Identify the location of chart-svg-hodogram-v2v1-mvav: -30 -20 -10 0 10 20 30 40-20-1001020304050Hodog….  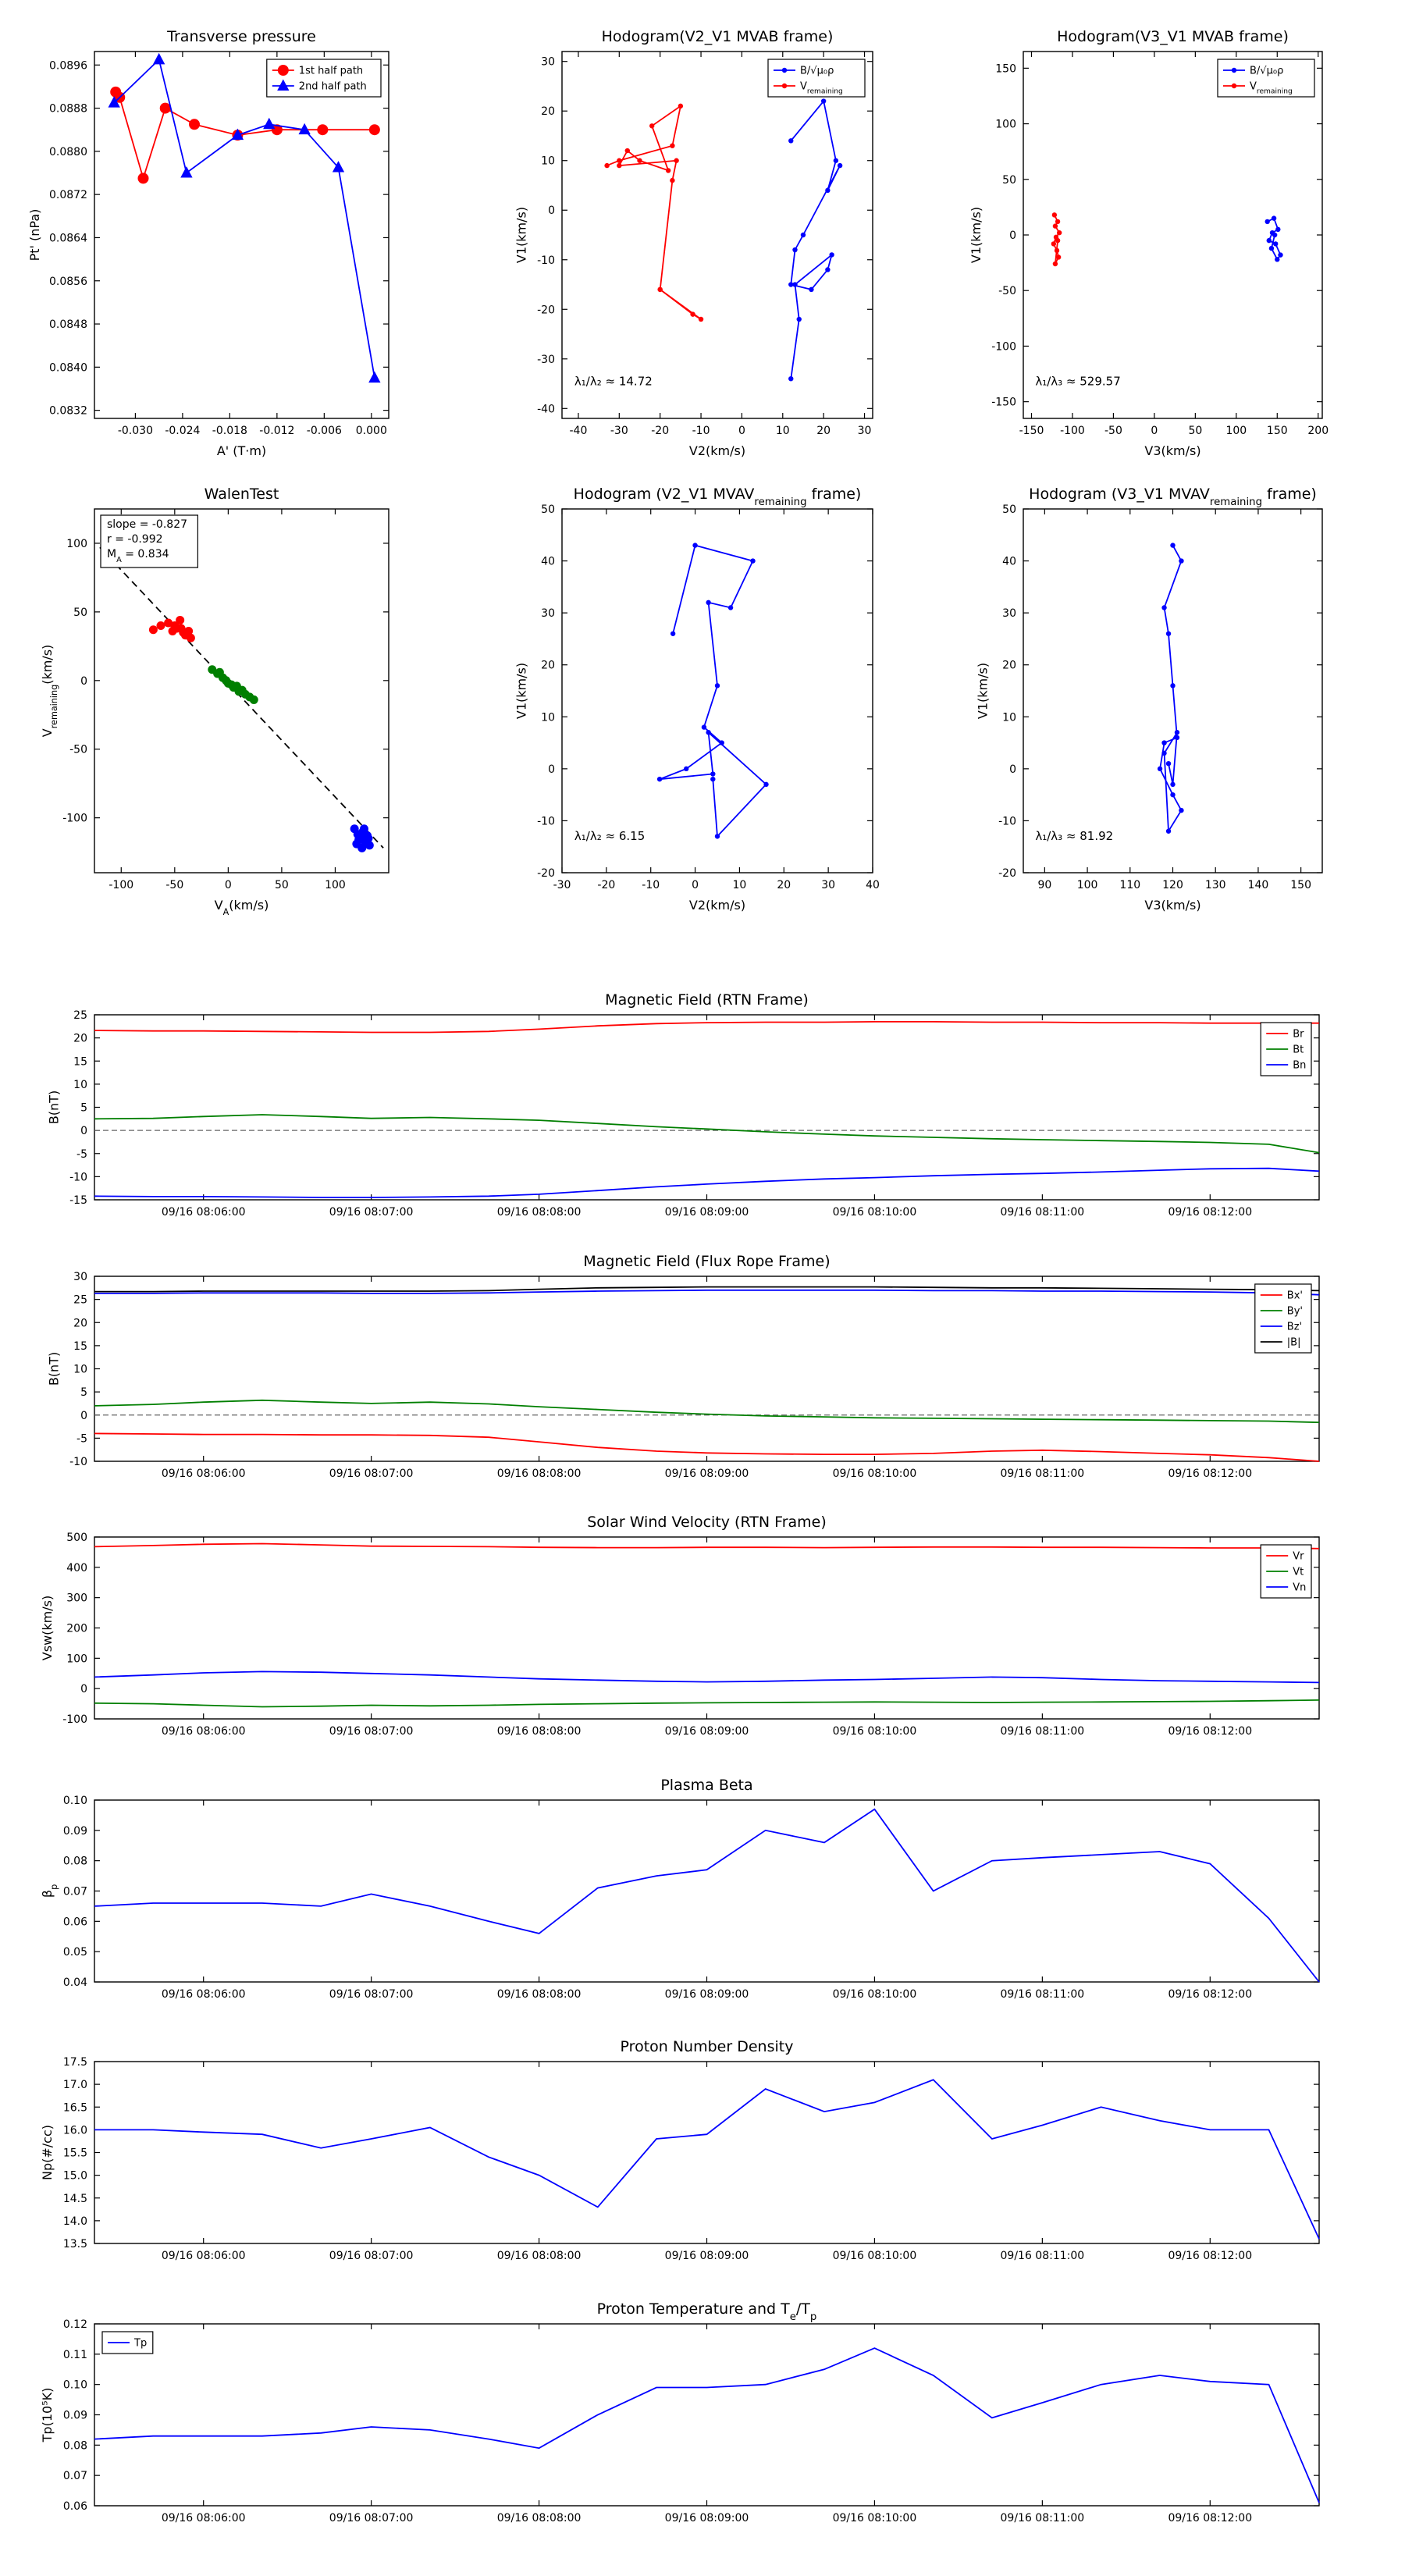
(697, 699).